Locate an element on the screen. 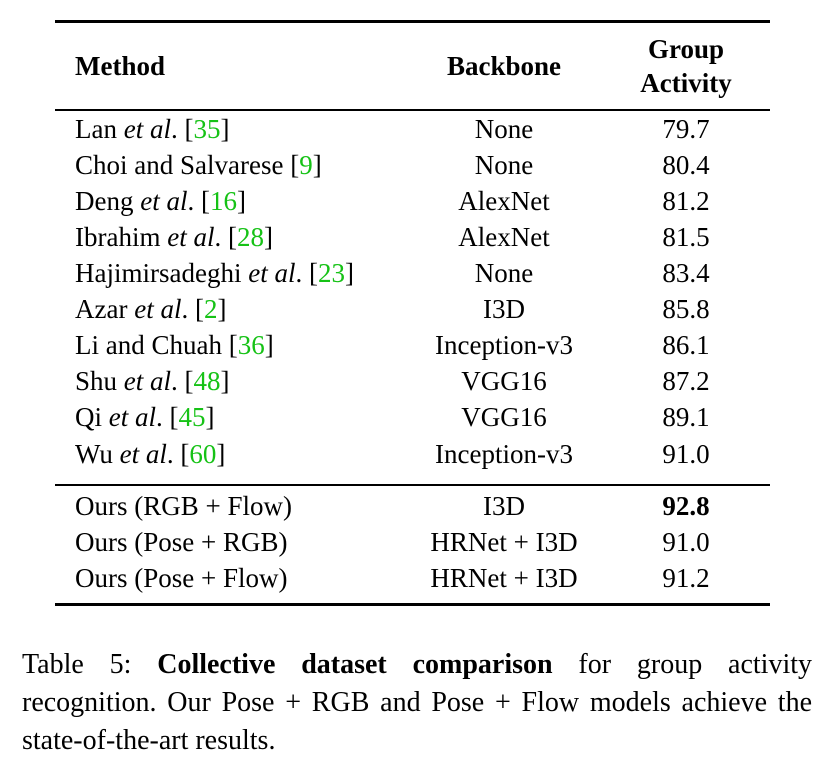 This screenshot has width=836, height=760. score-cell: 79.7 is located at coordinates (686, 129).